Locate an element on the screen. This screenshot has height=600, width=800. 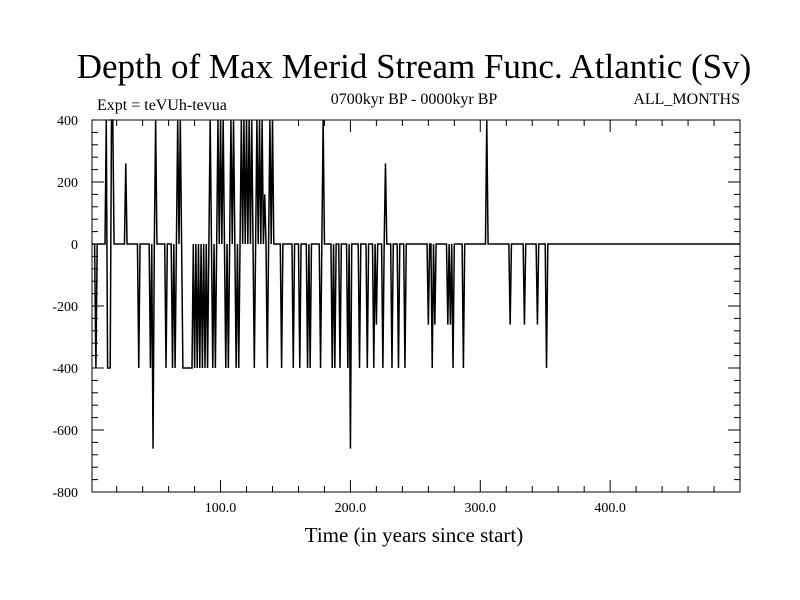
y-tick-label: 0 is located at coordinates (74, 245).